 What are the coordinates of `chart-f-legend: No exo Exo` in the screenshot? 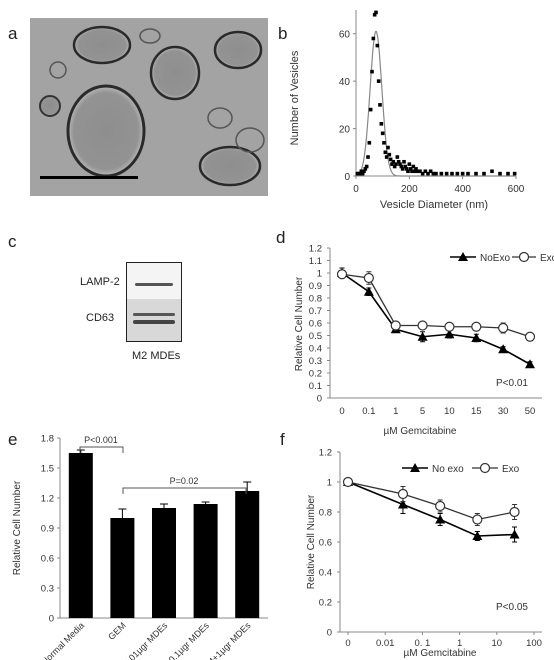 It's located at (461, 468).